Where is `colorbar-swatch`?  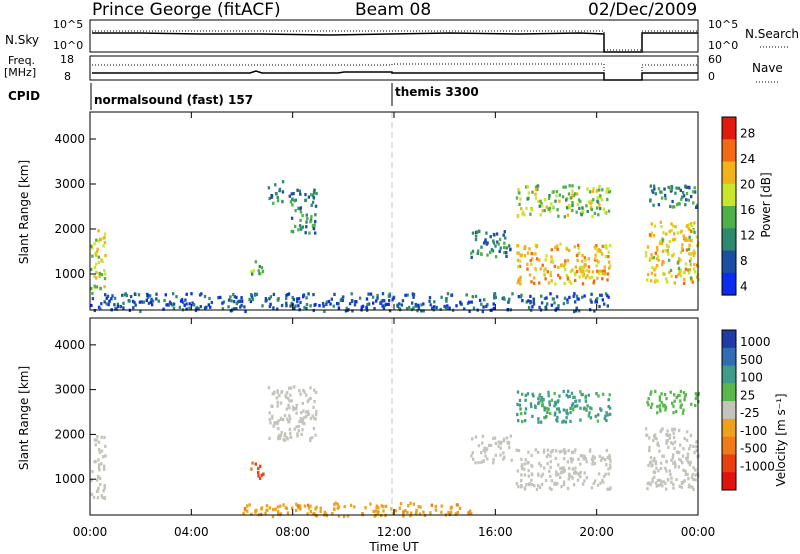
colorbar-swatch is located at coordinates (729, 428).